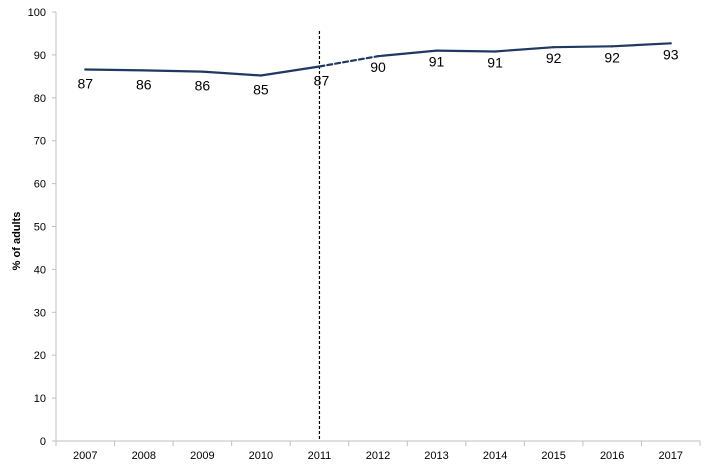  I want to click on y-axis: 0 10 20 30 40 50 60 70 80 90 100, so click(42, 227).